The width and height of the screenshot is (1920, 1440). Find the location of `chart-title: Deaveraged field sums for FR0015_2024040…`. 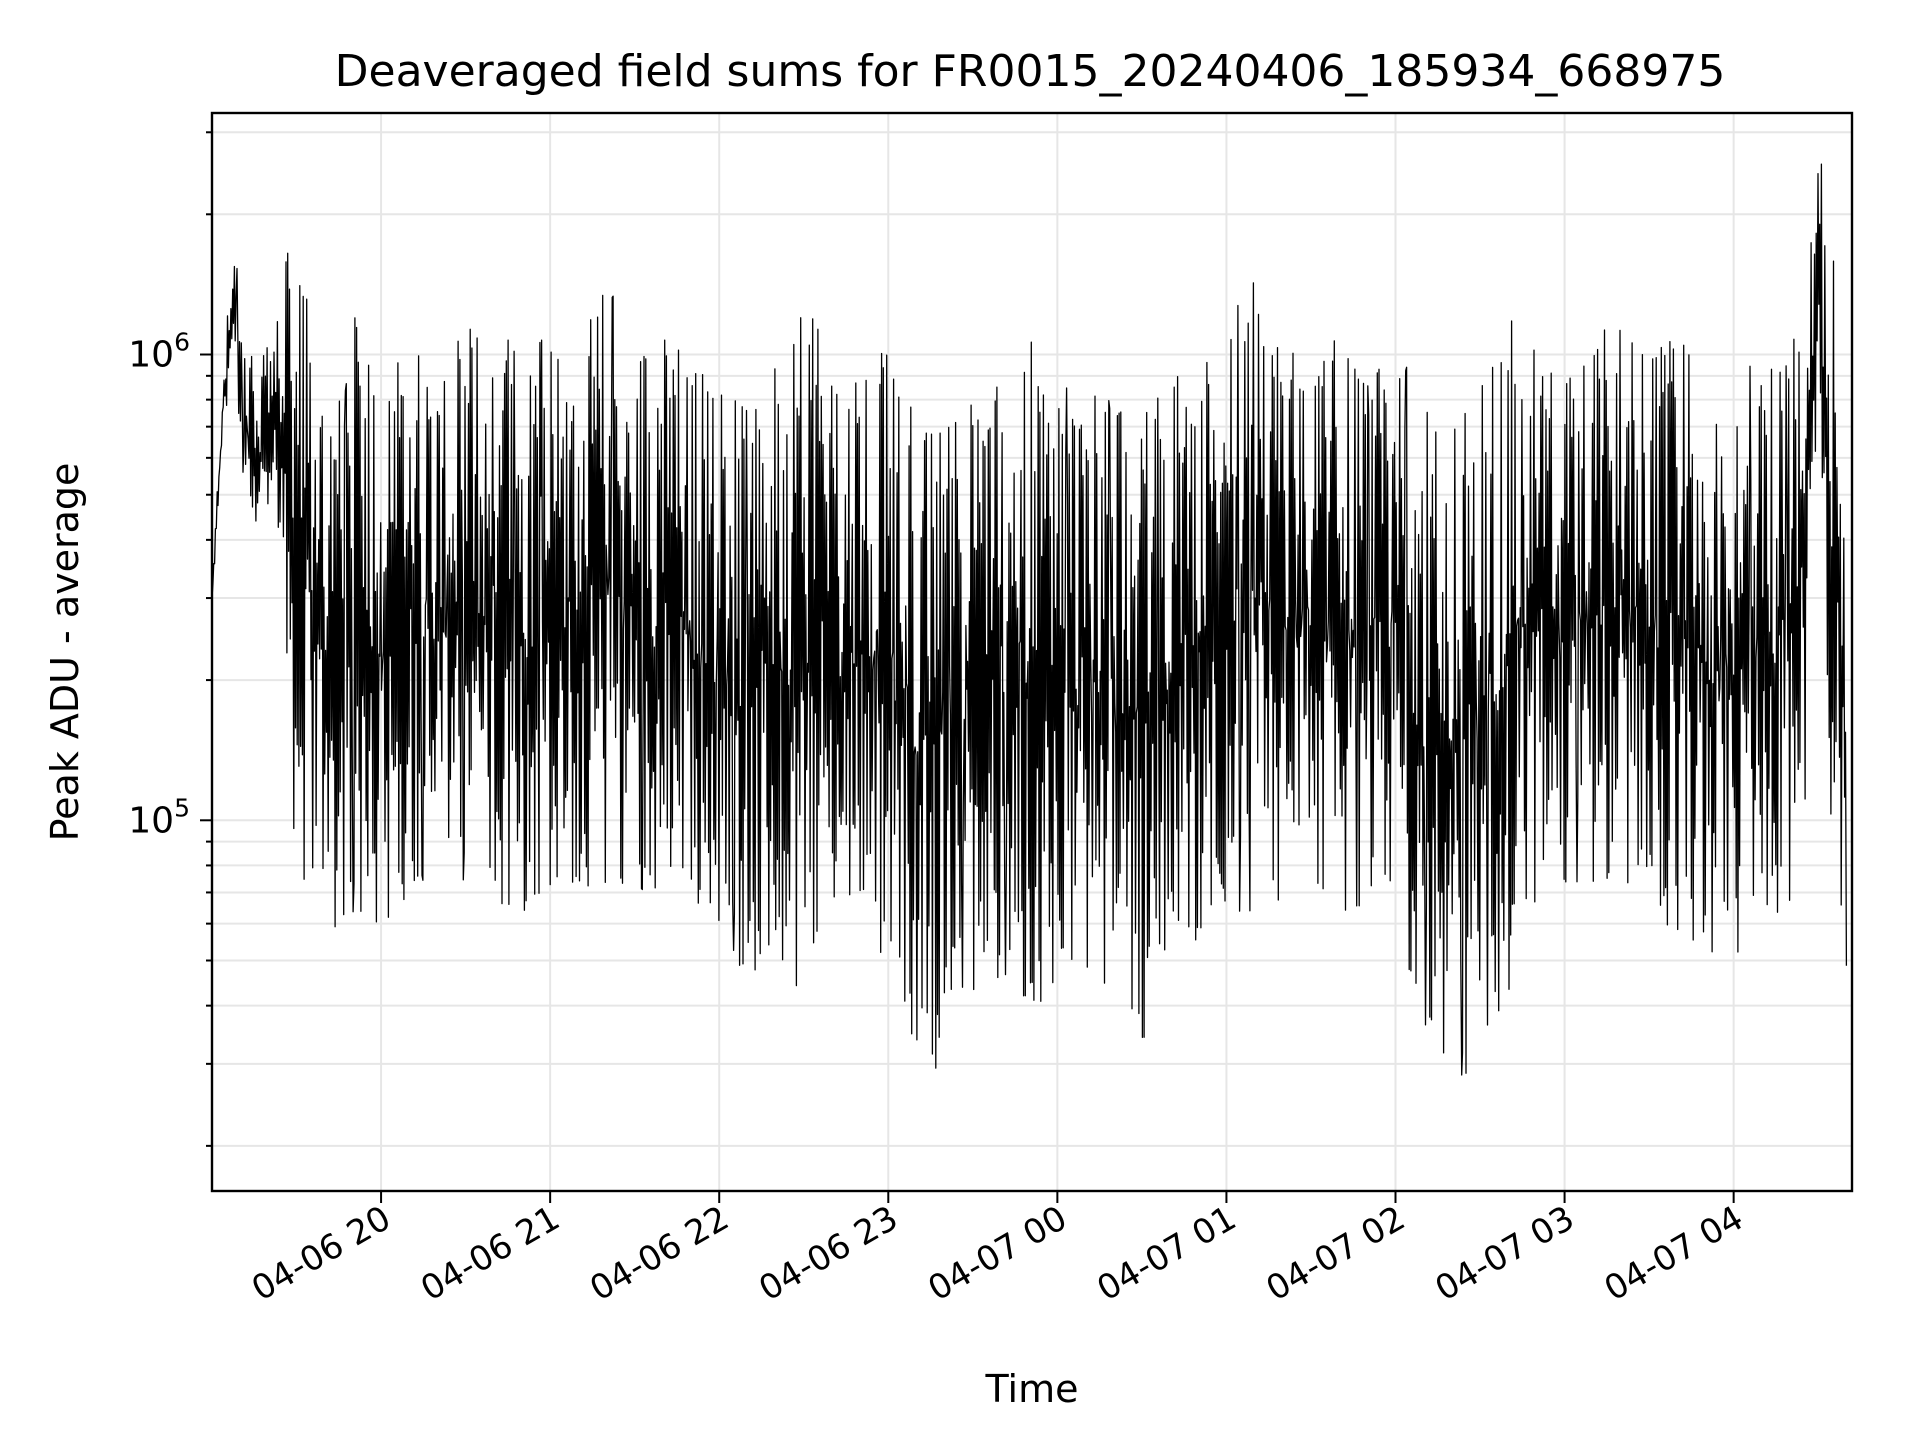

chart-title: Deaveraged field sums for FR0015_2024040… is located at coordinates (1030, 71).